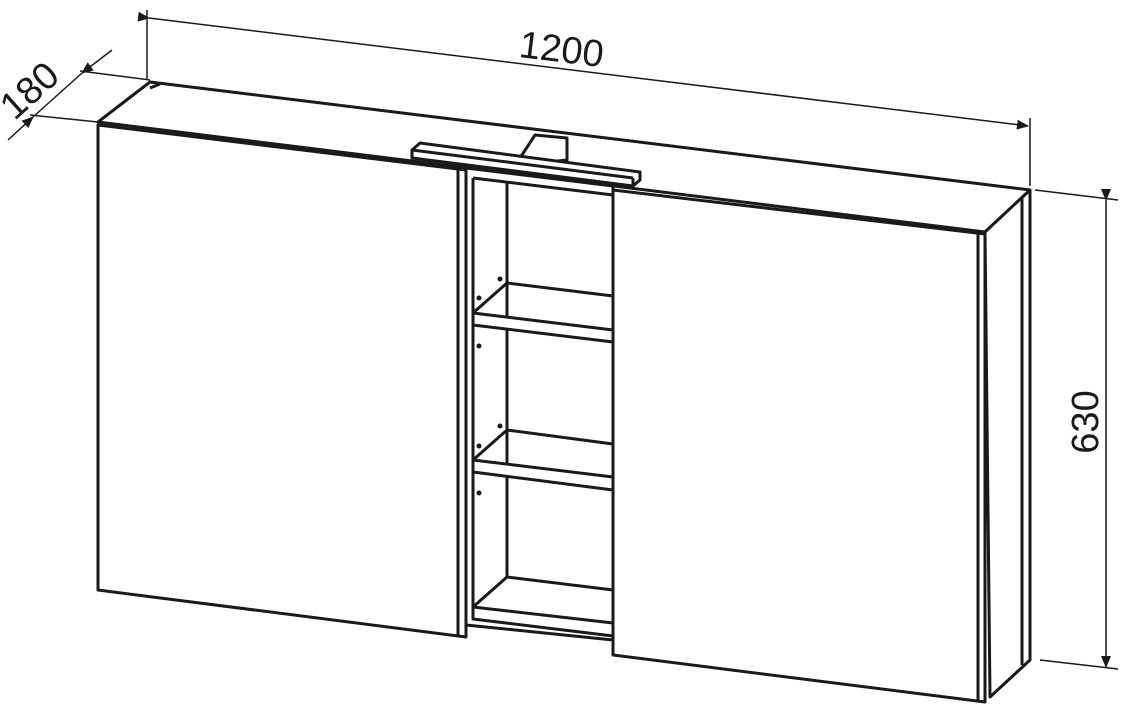 The width and height of the screenshot is (1127, 708). Describe the element at coordinates (1086, 421) in the screenshot. I see `height-label: 630` at that location.